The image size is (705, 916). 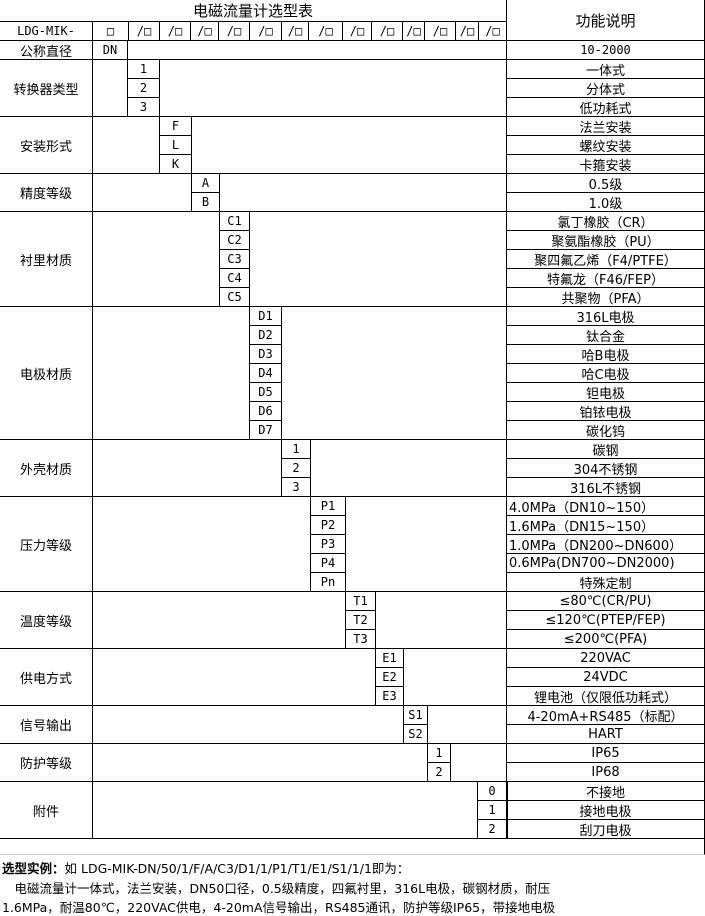 I want to click on option-description: 哈B电极, so click(x=606, y=354).